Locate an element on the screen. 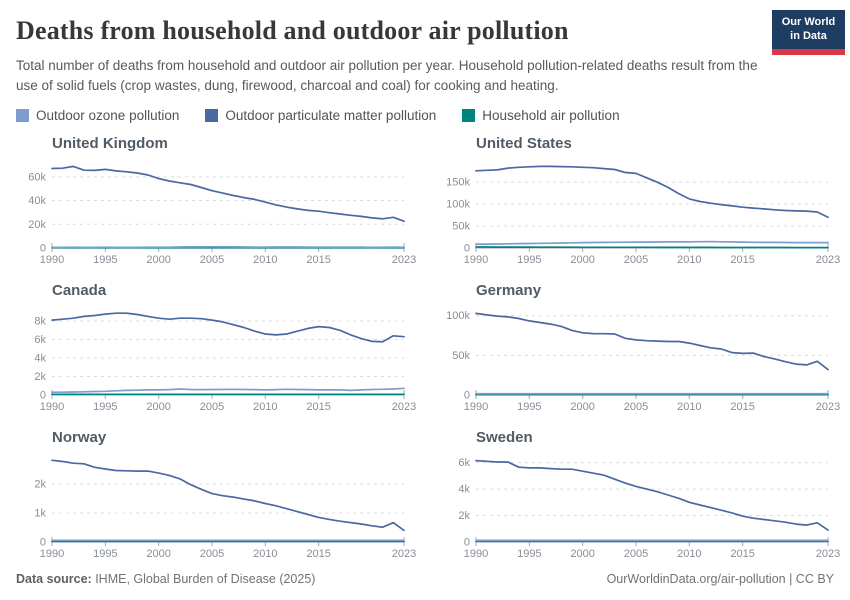 The image size is (850, 600). legend-item-household: Household air pollution is located at coordinates (541, 115).